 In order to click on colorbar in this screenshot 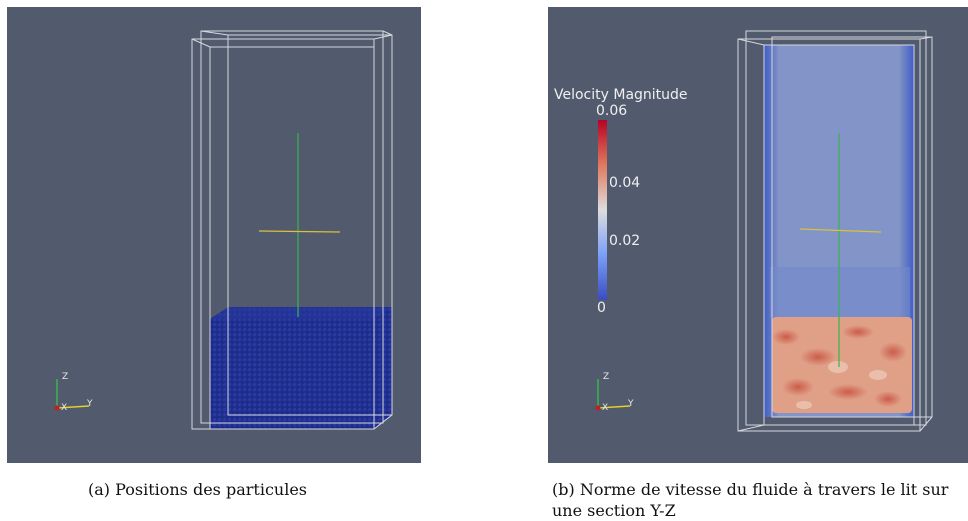, I will do `click(602, 210)`.